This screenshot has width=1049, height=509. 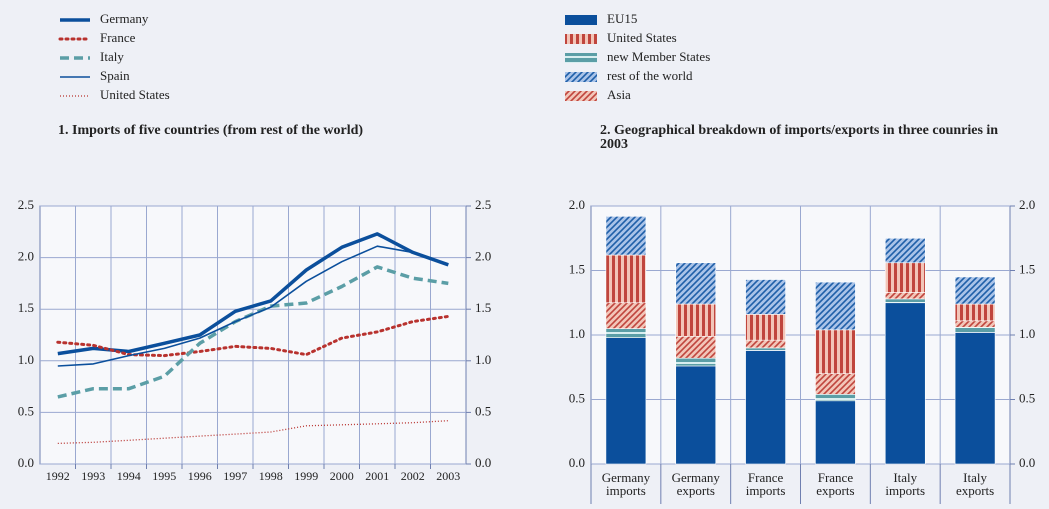 What do you see at coordinates (129, 476) in the screenshot?
I see `x-tick-label: 1994` at bounding box center [129, 476].